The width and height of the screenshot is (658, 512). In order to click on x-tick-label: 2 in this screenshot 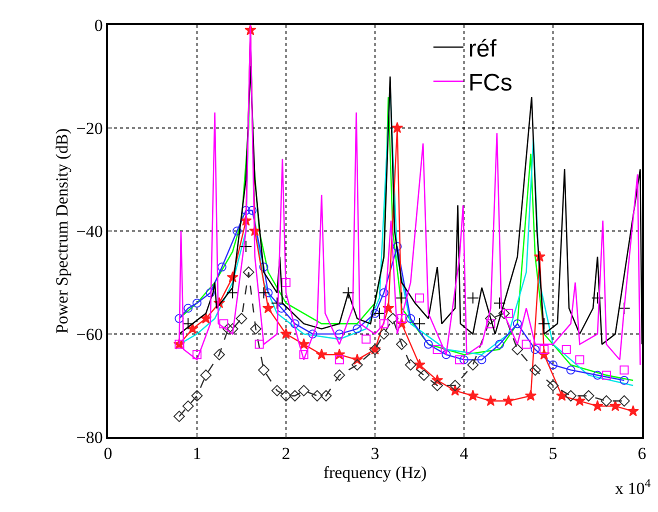, I will do `click(286, 454)`.